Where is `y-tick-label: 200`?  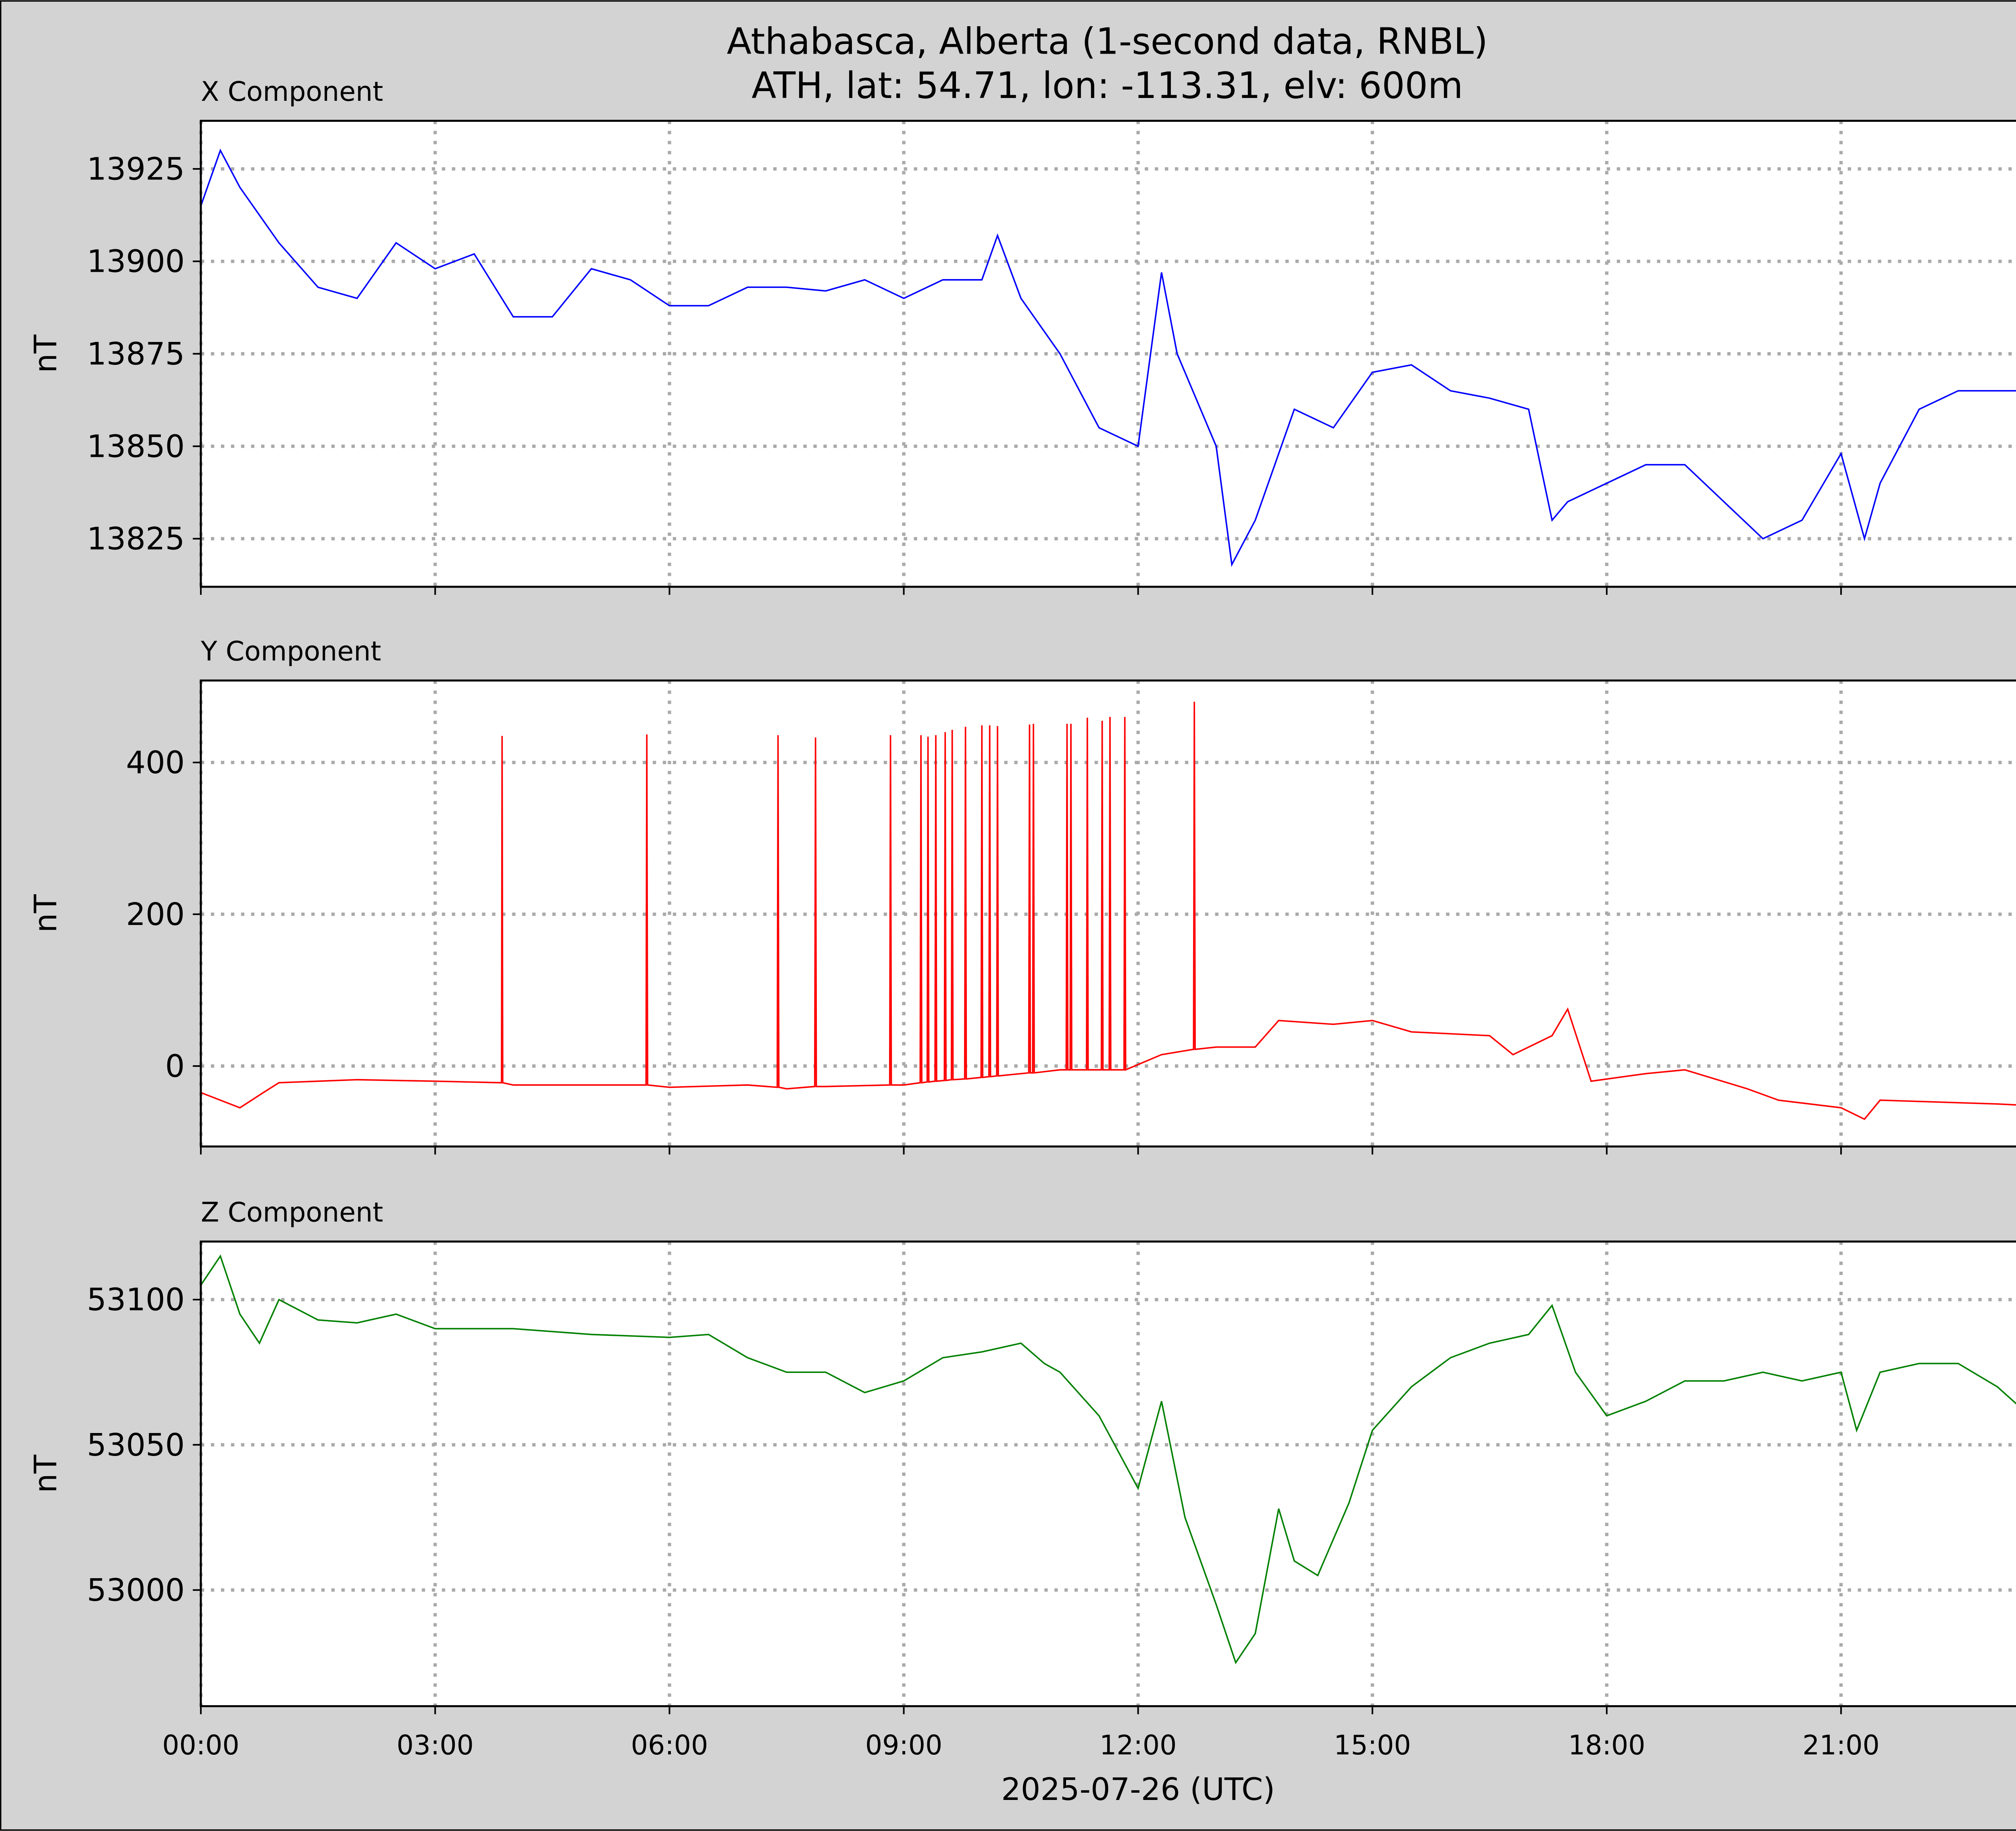 y-tick-label: 200 is located at coordinates (155, 915).